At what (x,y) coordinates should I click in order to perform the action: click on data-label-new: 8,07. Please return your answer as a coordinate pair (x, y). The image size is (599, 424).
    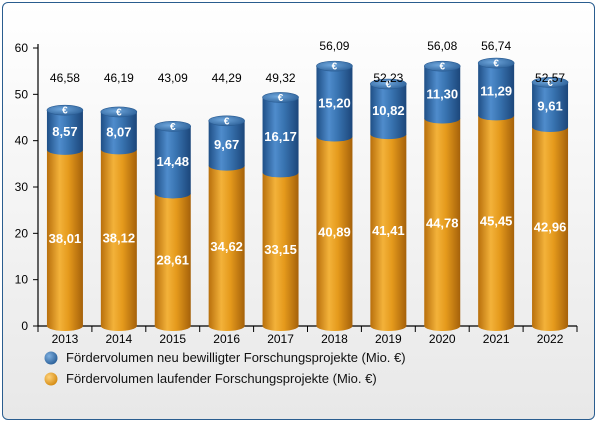
    Looking at the image, I should click on (118, 132).